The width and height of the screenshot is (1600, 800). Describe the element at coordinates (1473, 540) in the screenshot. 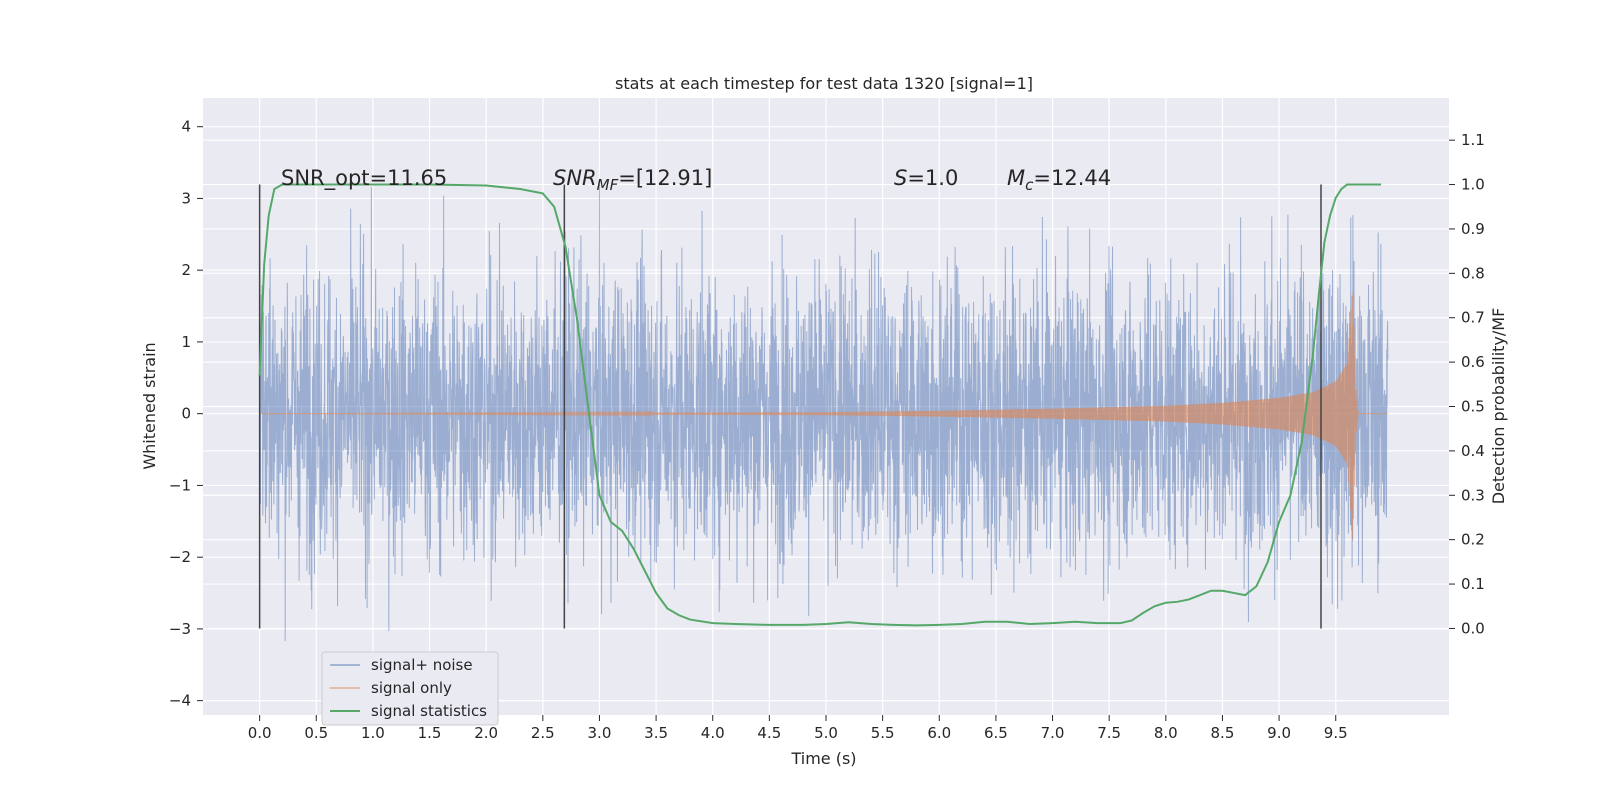

I see `y2-tick-label-2: 0.2` at that location.